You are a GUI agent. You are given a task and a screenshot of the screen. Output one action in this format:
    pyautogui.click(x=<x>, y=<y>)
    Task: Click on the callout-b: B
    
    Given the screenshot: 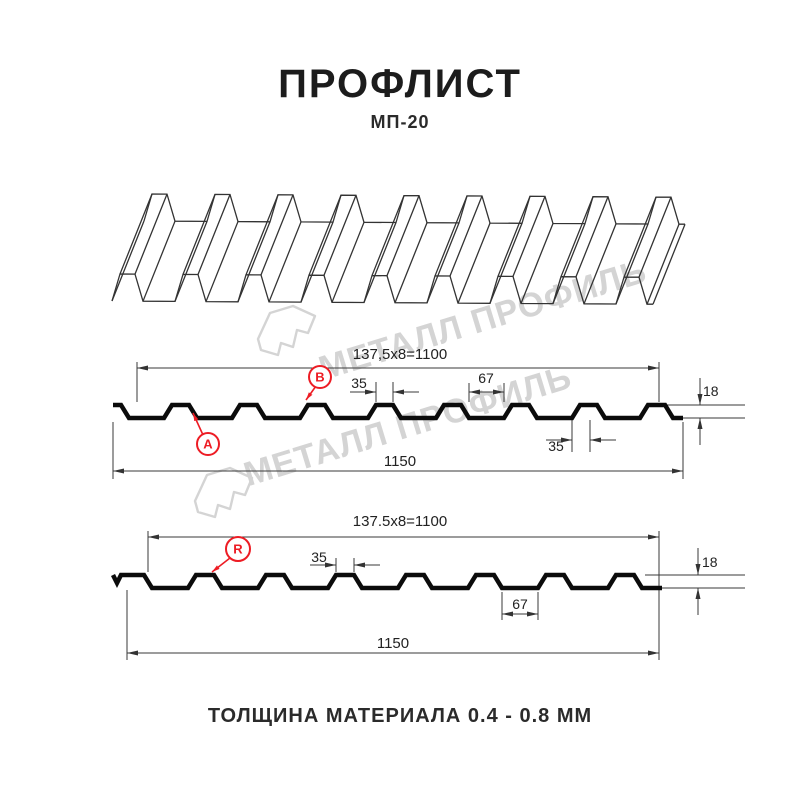 What is the action you would take?
    pyautogui.click(x=318, y=383)
    